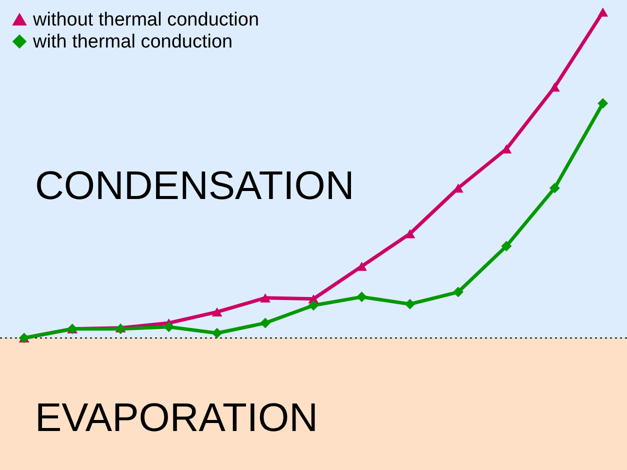  What do you see at coordinates (132, 42) in the screenshot?
I see `legend-label: with thermal conduction` at bounding box center [132, 42].